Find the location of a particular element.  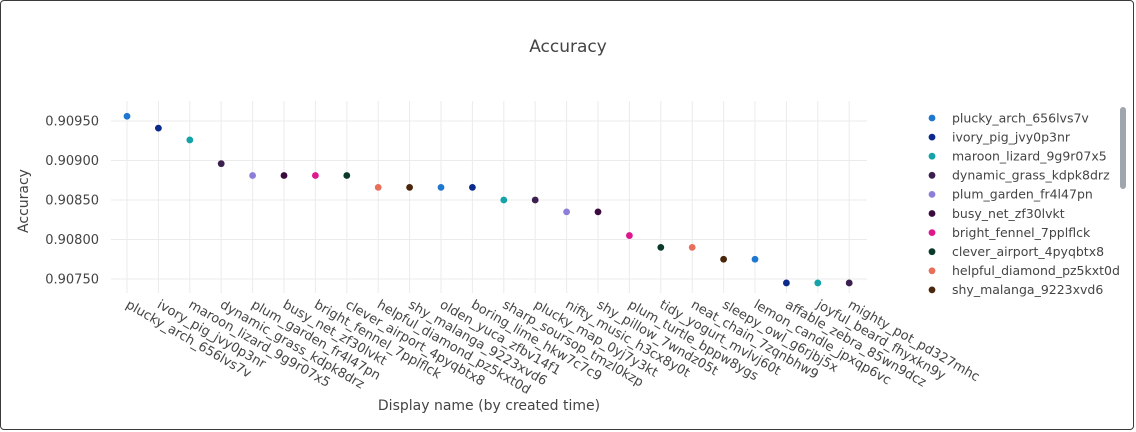

legend-item: plum_garden_fr4l47pn is located at coordinates (1022, 194).